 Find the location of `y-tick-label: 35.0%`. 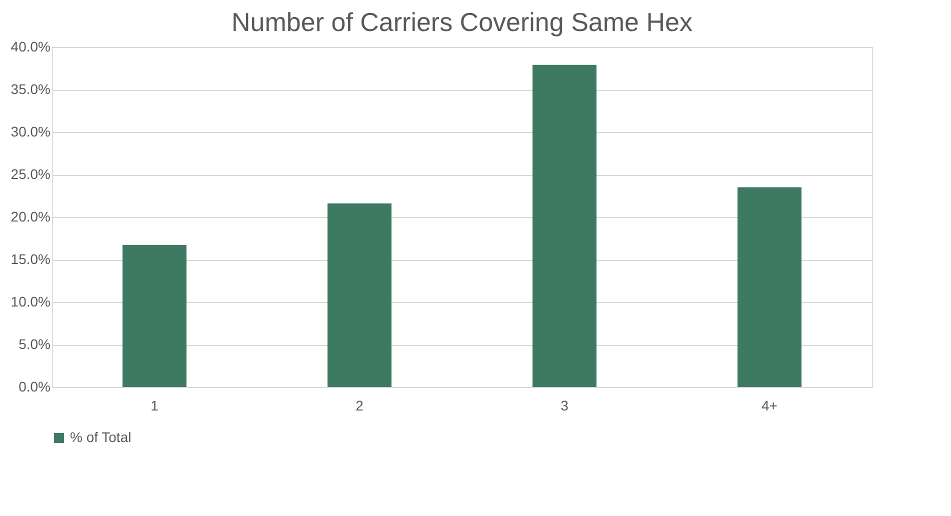

y-tick-label: 35.0% is located at coordinates (30, 89).